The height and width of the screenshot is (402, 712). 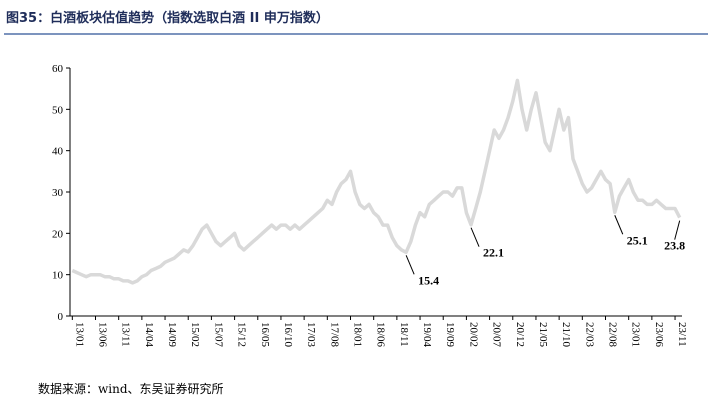 I want to click on x-tick-label: 17/03, so click(x=311, y=335).